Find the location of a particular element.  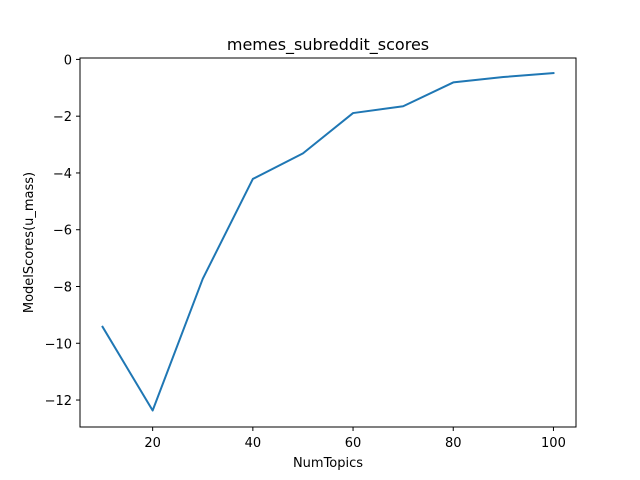

x-tick-label: 20 is located at coordinates (152, 443).